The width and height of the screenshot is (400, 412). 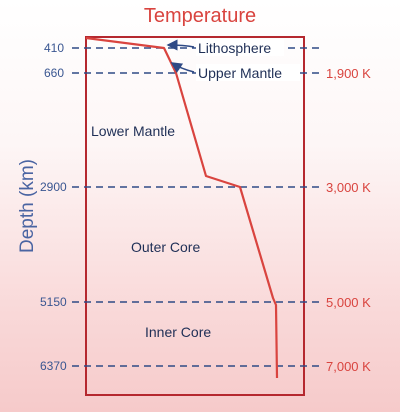 What do you see at coordinates (182, 67) in the screenshot?
I see `upper-mantle-pointer-arrow` at bounding box center [182, 67].